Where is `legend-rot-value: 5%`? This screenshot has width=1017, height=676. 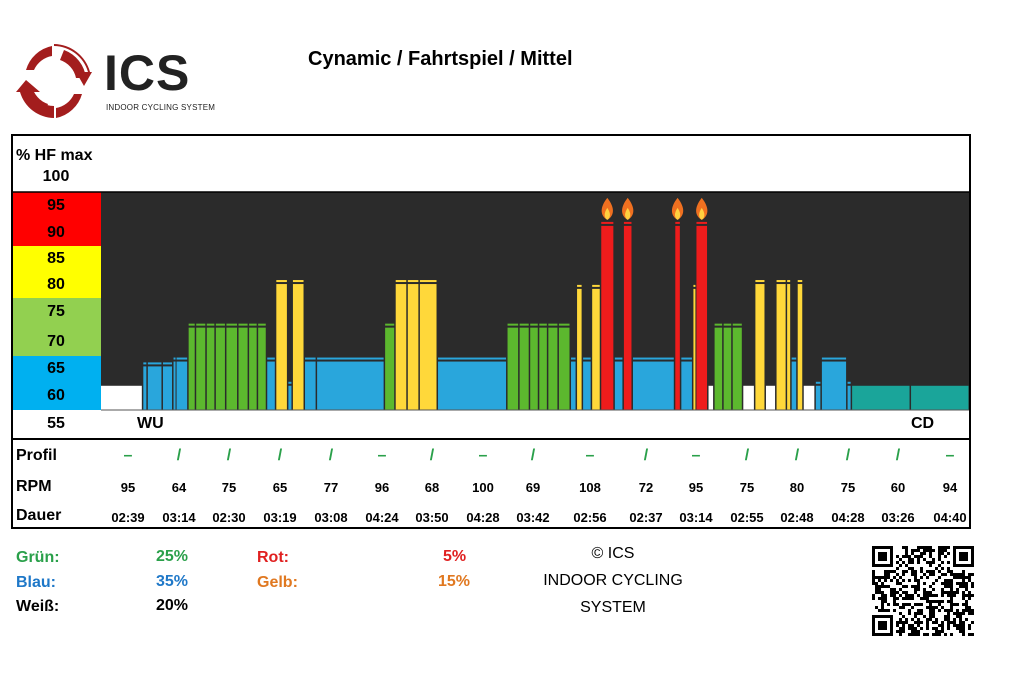
legend-rot-value: 5% is located at coordinates (455, 556).